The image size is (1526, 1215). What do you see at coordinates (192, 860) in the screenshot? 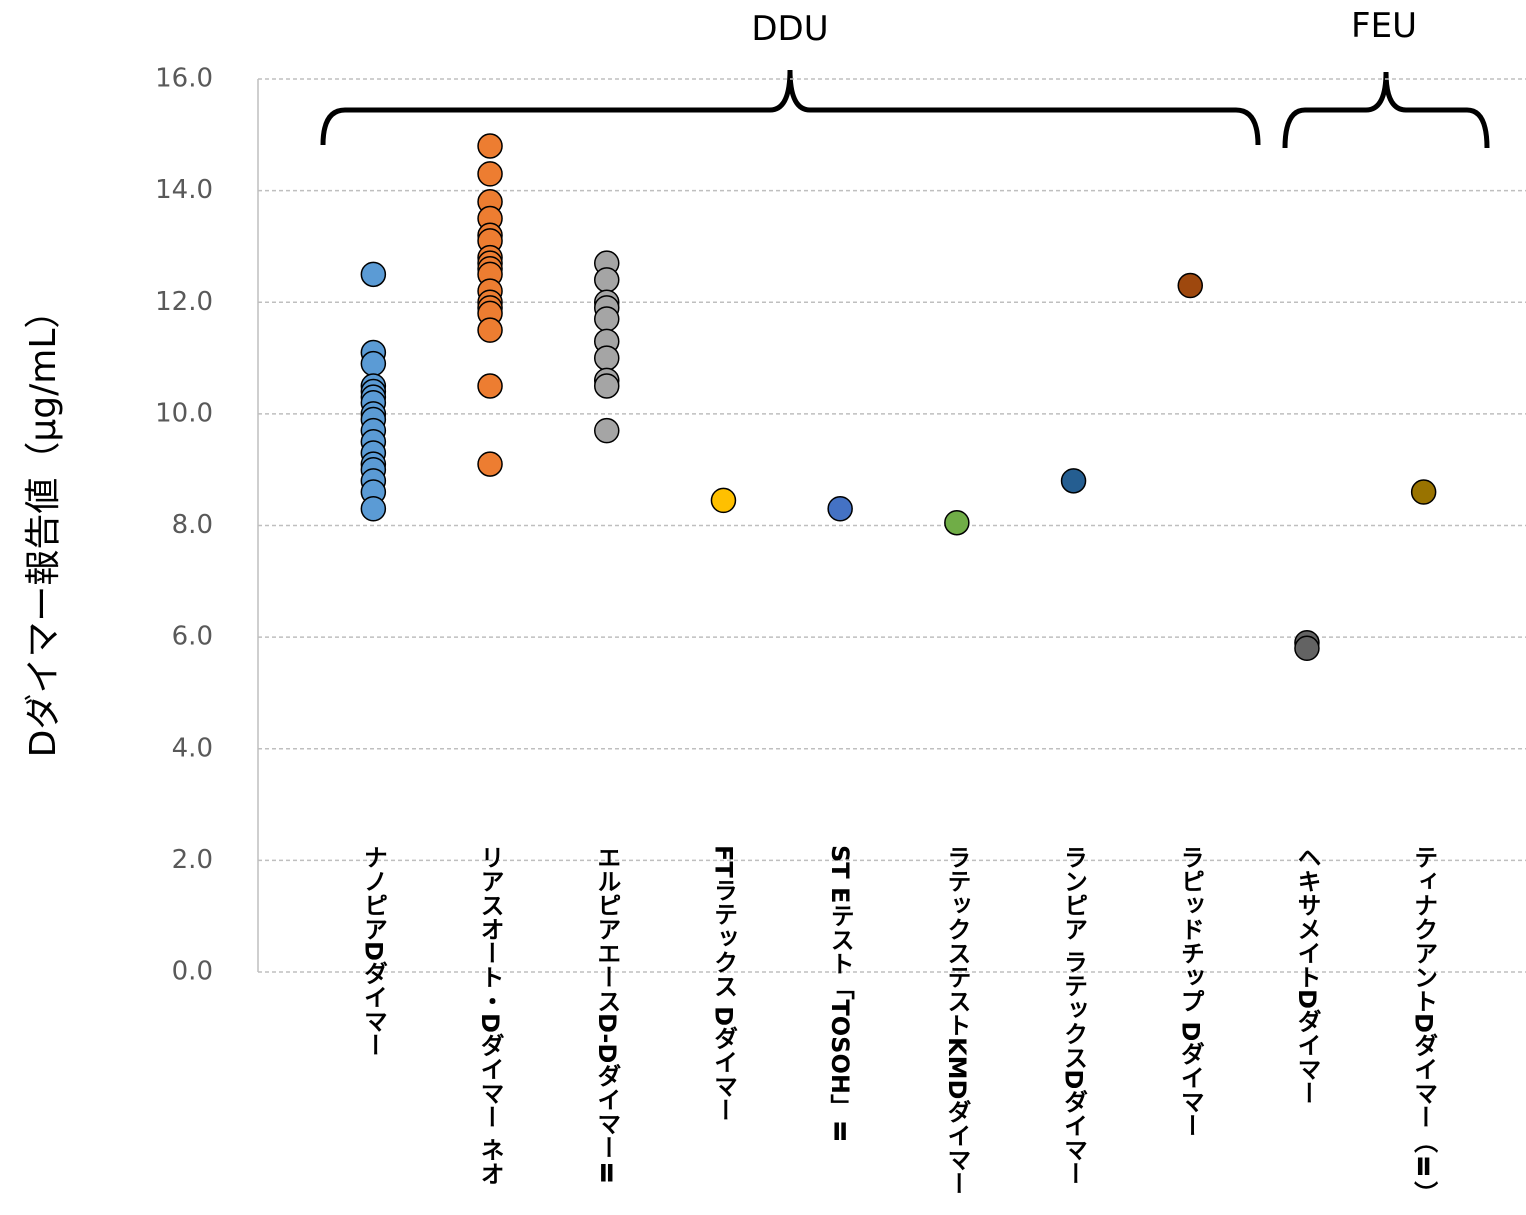
I see `y-tick-label: 2.0` at bounding box center [192, 860].